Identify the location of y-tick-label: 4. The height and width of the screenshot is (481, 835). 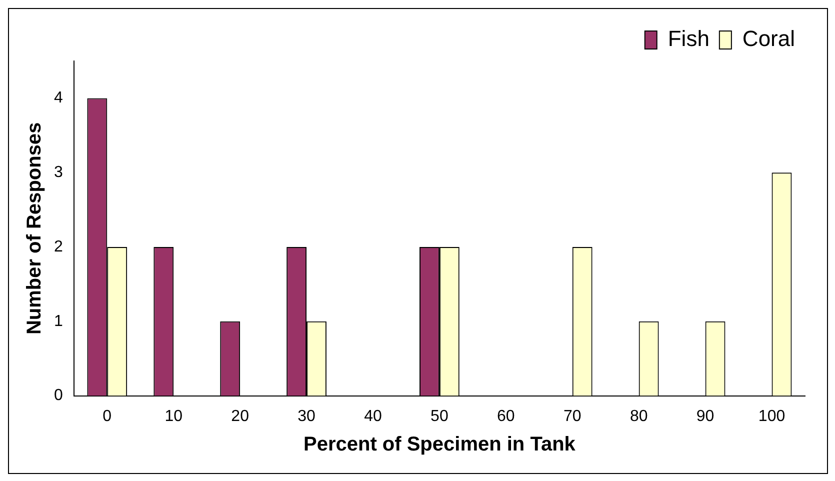
(58, 98).